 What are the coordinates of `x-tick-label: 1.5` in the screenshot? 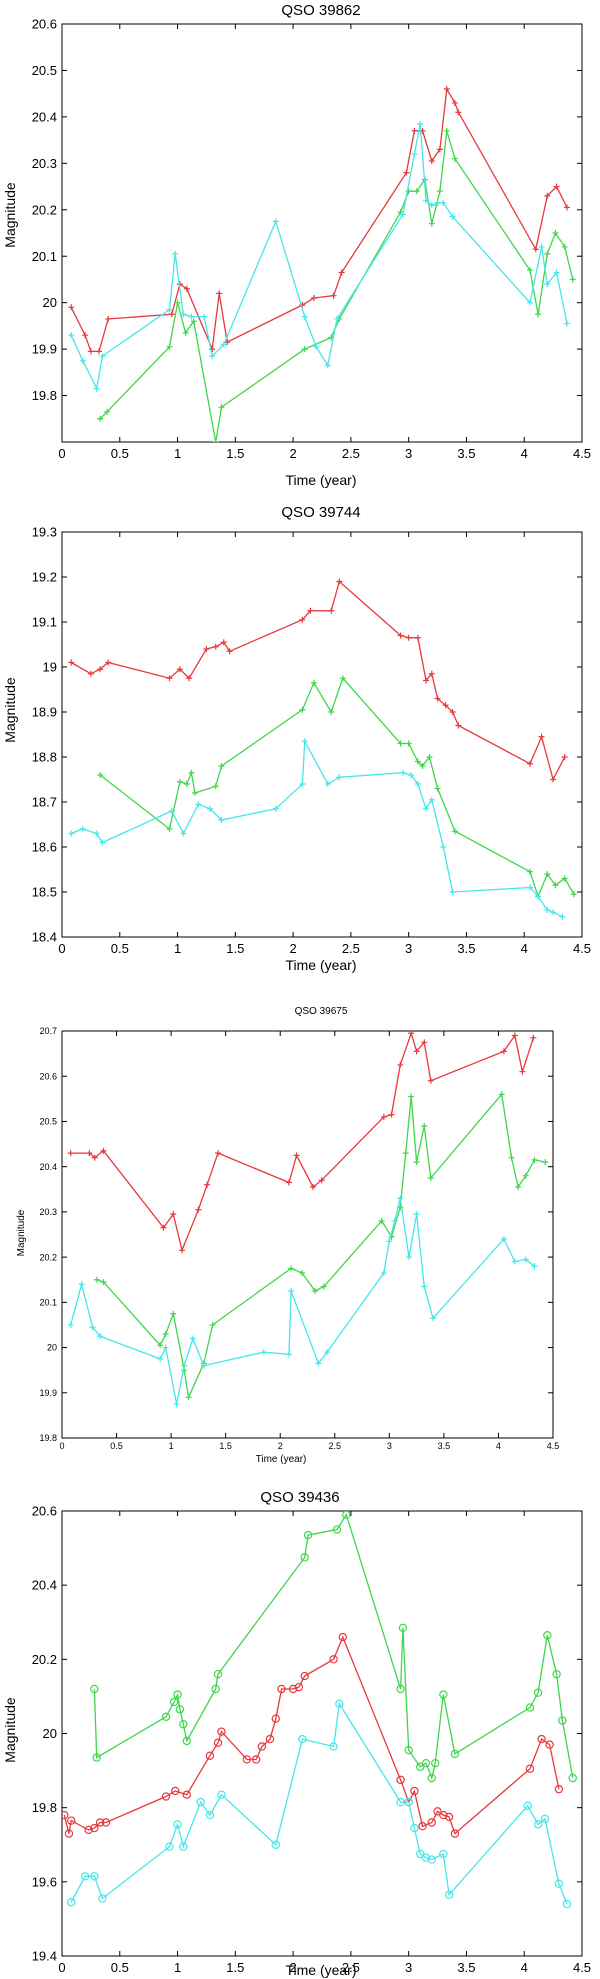 It's located at (225, 1446).